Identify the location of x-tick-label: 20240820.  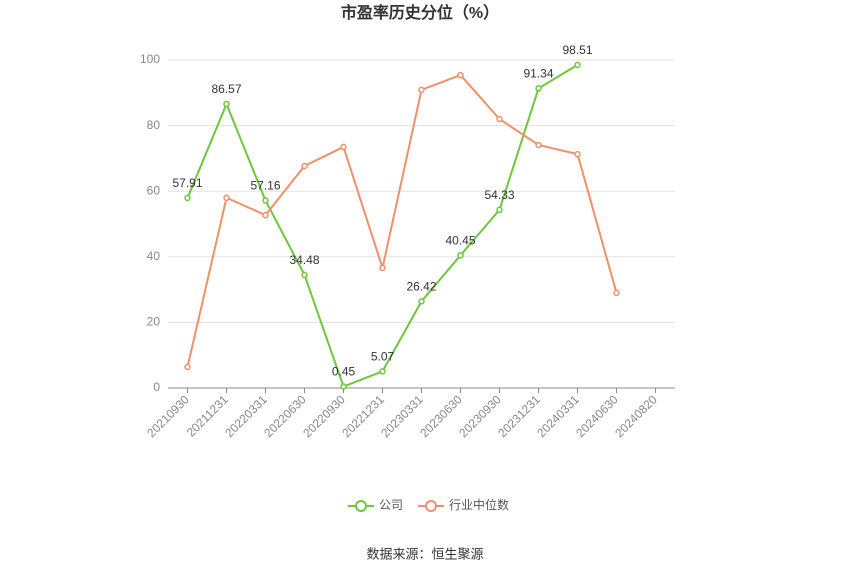
(636, 416).